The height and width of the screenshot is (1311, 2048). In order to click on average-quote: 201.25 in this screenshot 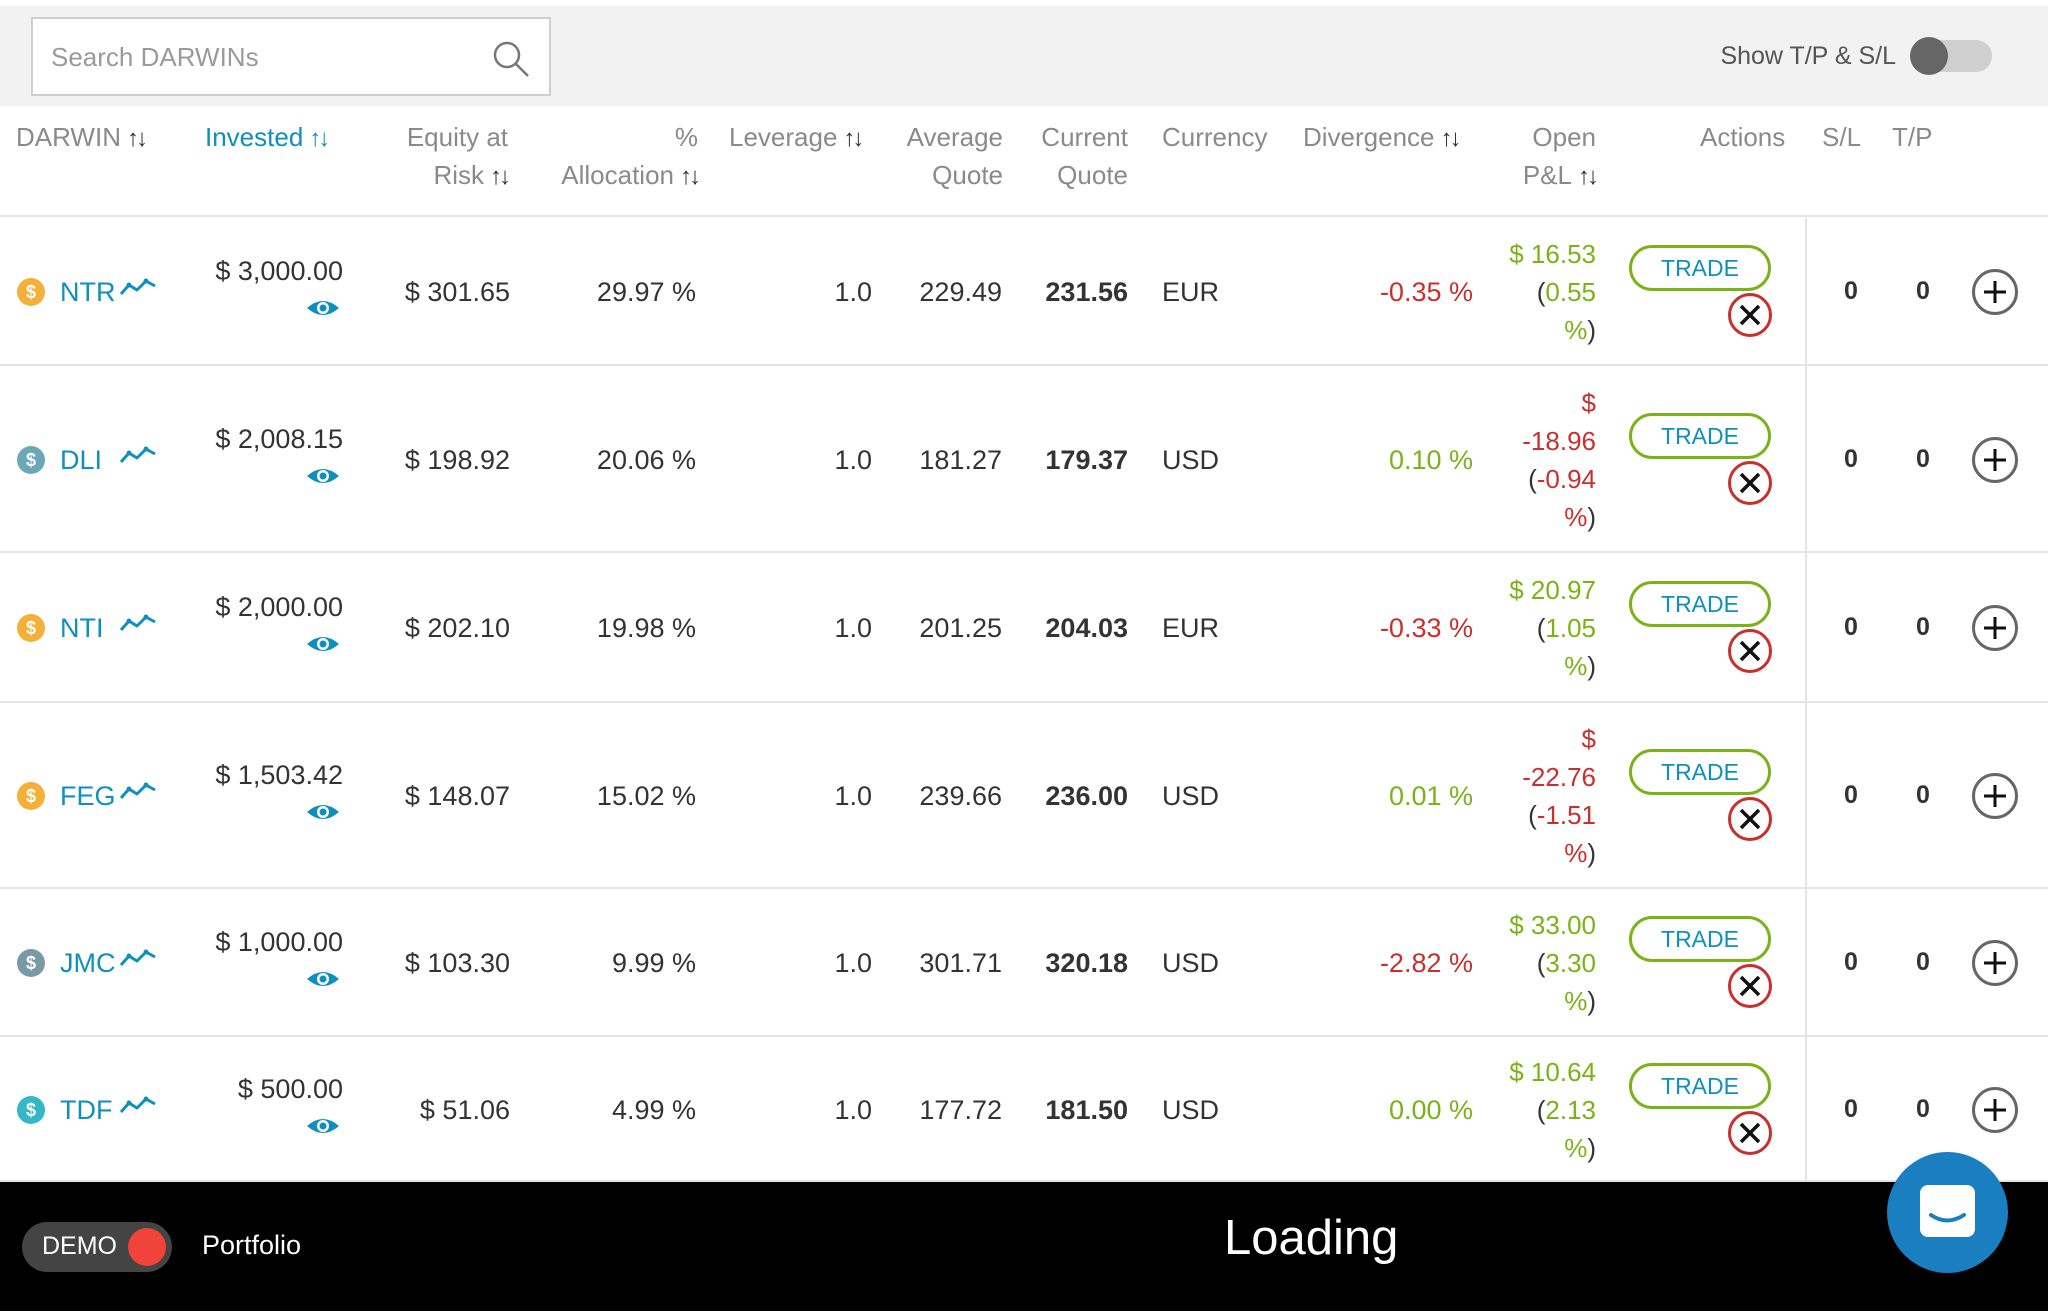, I will do `click(960, 628)`.